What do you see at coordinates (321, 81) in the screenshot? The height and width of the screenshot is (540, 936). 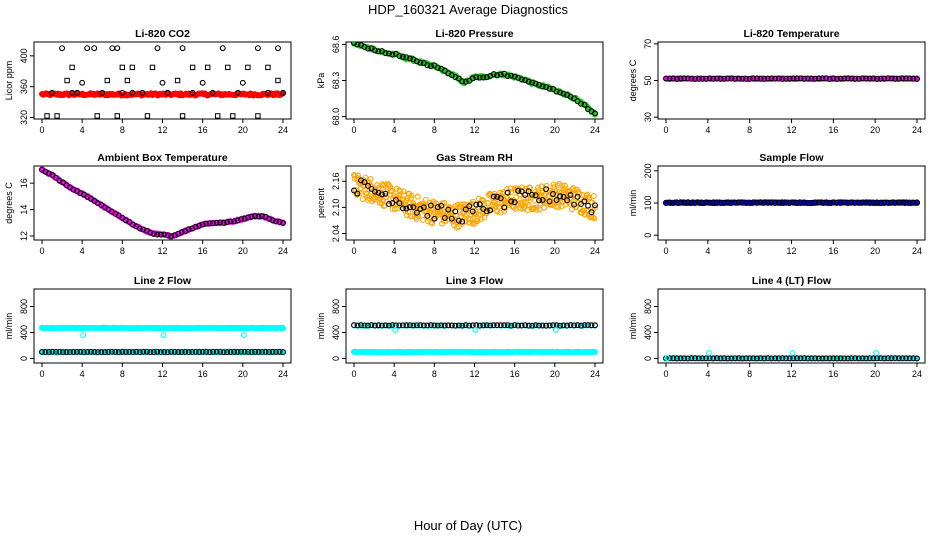 I see `y-axis-label: kPa` at bounding box center [321, 81].